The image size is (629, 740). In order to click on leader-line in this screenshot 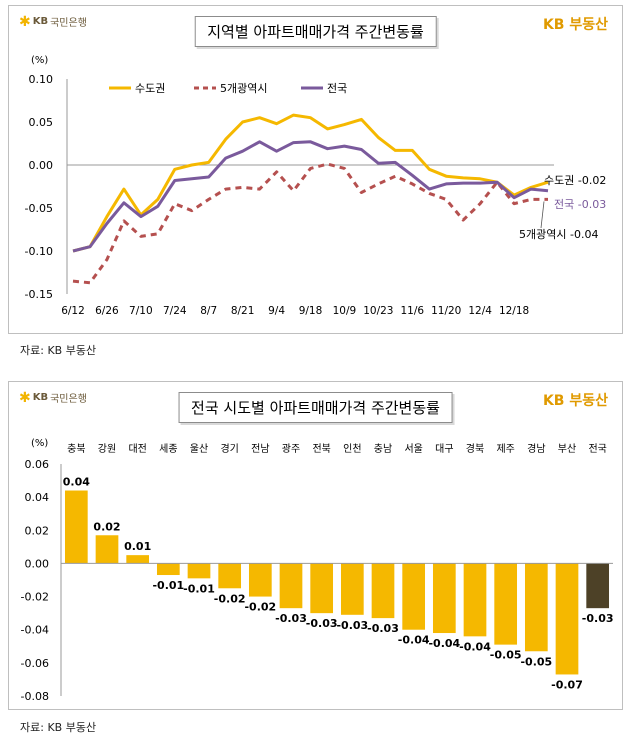, I will do `click(542, 215)`.